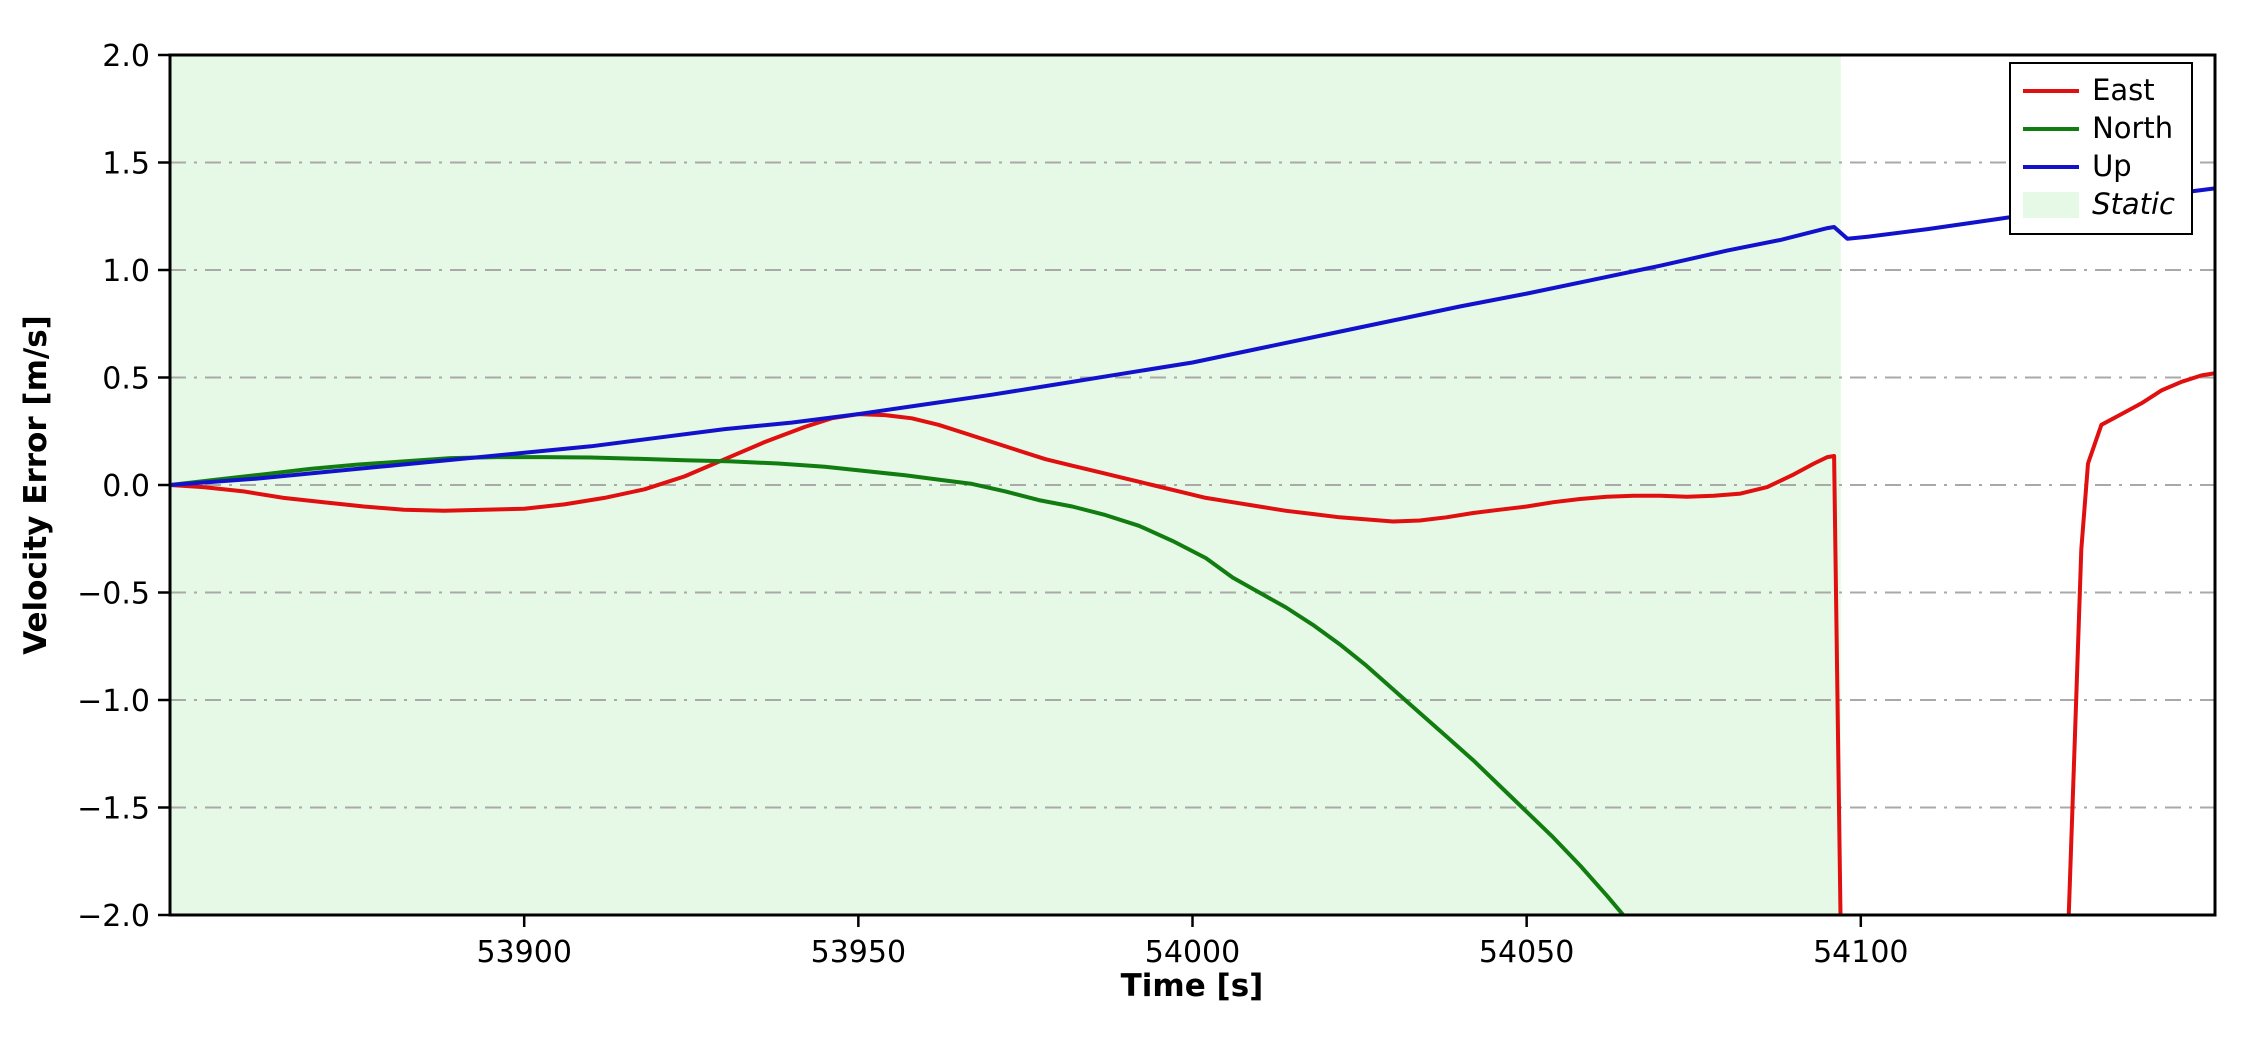 This screenshot has width=2250, height=1050. Describe the element at coordinates (1526, 952) in the screenshot. I see `x-tick-label: 54050` at that location.